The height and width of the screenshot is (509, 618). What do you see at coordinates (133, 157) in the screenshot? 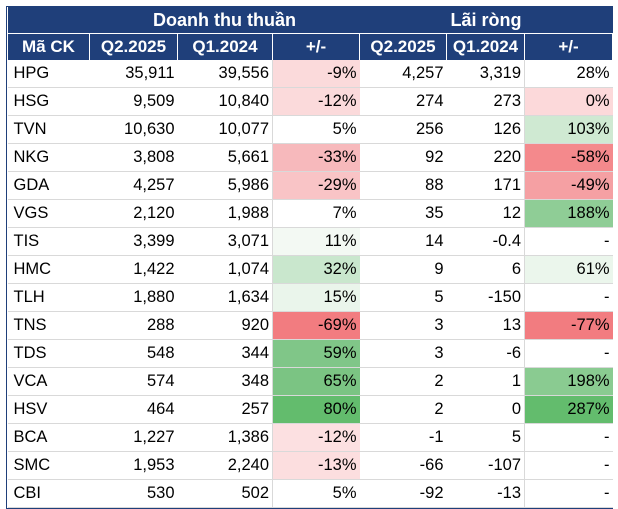
I see `cell-q2-revenue: 3,808` at bounding box center [133, 157].